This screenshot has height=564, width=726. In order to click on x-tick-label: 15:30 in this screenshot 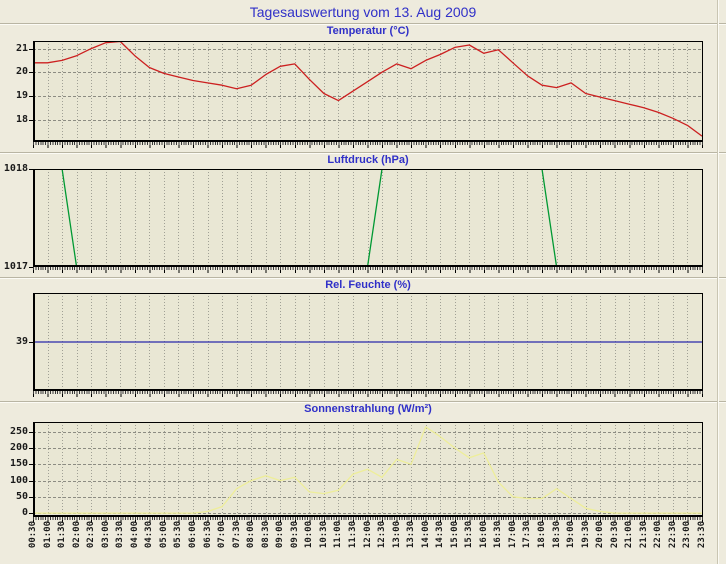, I will do `click(469, 535)`.